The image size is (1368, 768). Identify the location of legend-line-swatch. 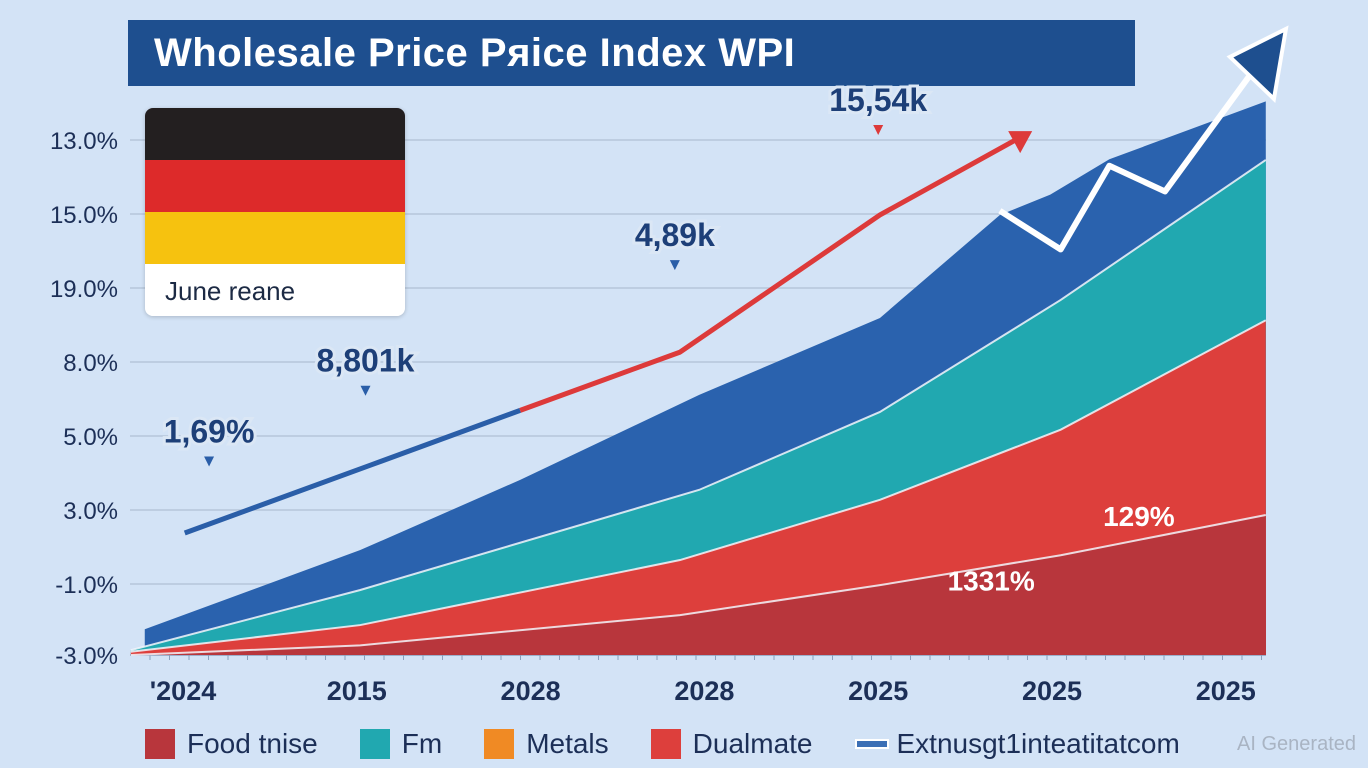
(871, 744).